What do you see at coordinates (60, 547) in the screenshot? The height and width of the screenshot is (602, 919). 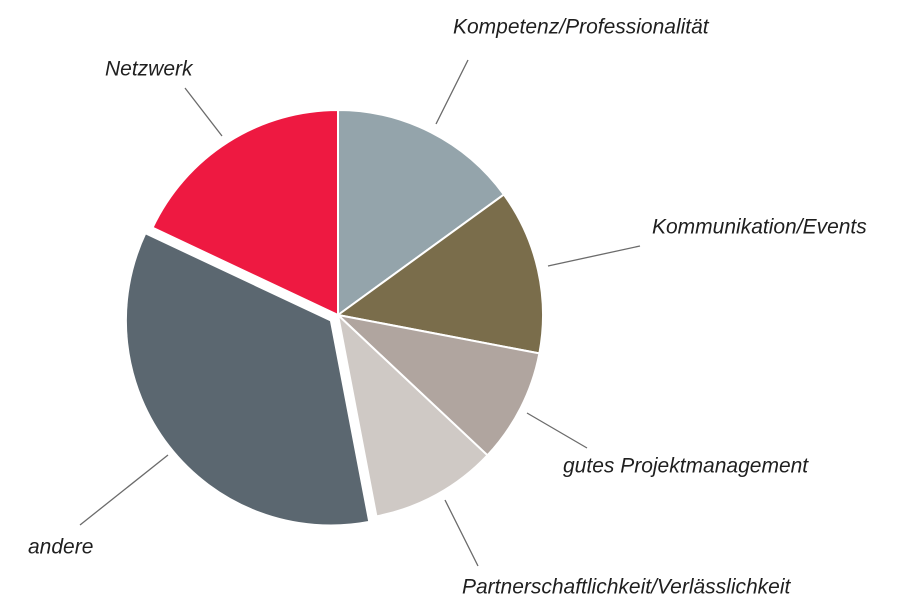 I see `slice-label: andere` at bounding box center [60, 547].